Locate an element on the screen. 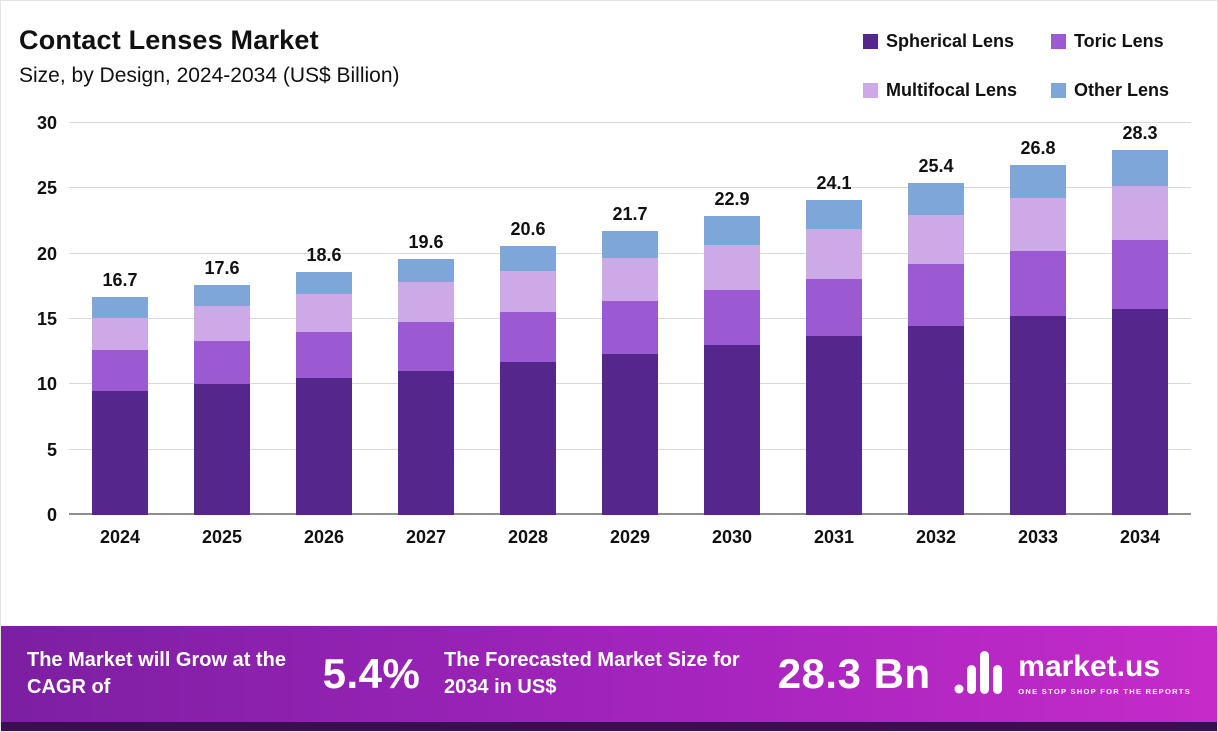 The width and height of the screenshot is (1218, 732). page-subtitle: Size, by Design, 2024-2034 (US$ Billion) is located at coordinates (209, 75).